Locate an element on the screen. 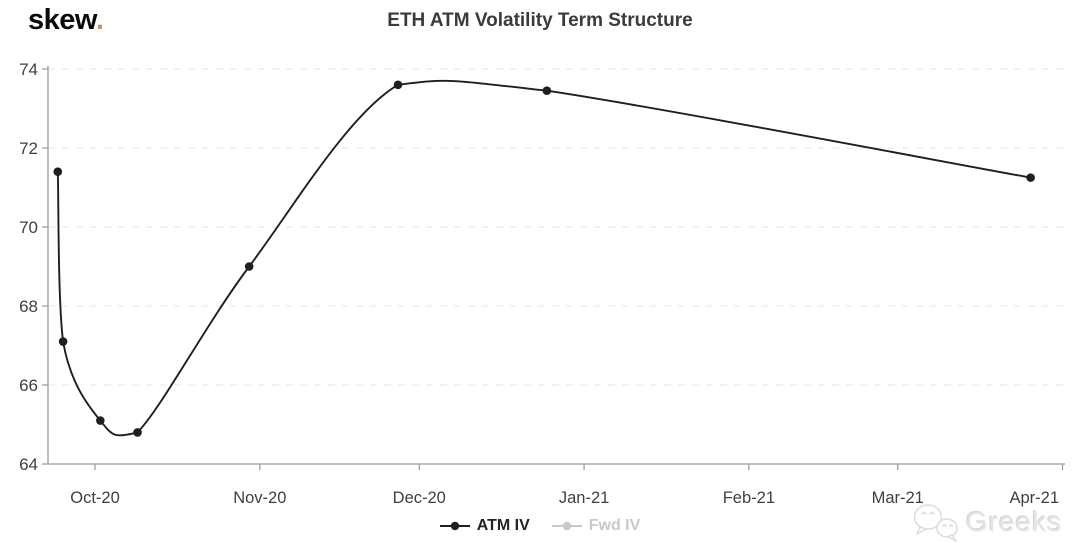 This screenshot has width=1080, height=543. legend-label: Fwd IV is located at coordinates (614, 525).